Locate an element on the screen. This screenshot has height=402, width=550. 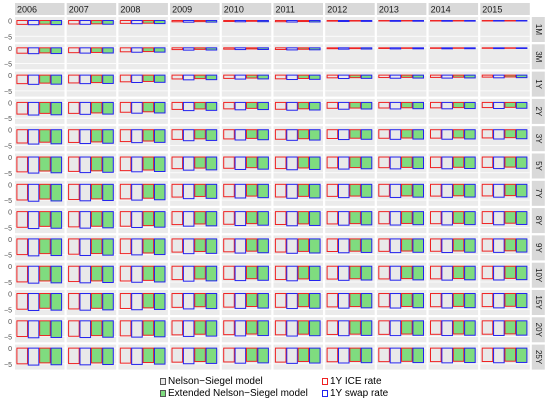
legend-label-extended-nelson-siegel: Extended Nelson−Siegel model is located at coordinates (238, 393).